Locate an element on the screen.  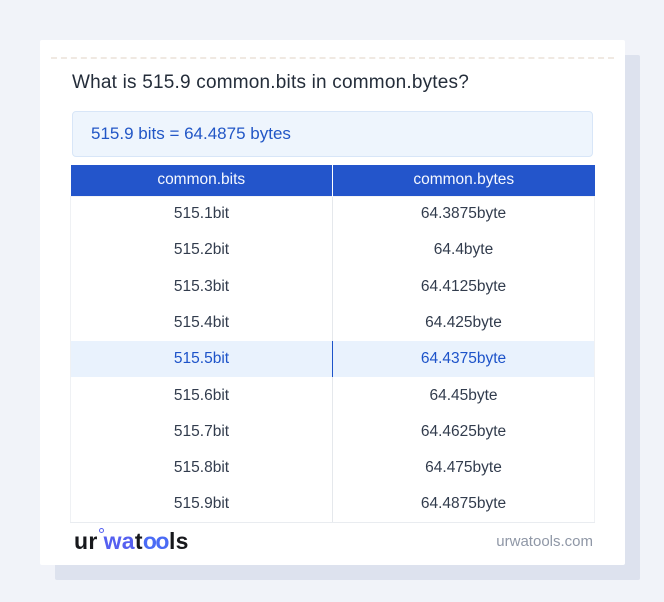
table-row: 515.8bit 64.475byte is located at coordinates (332, 468).